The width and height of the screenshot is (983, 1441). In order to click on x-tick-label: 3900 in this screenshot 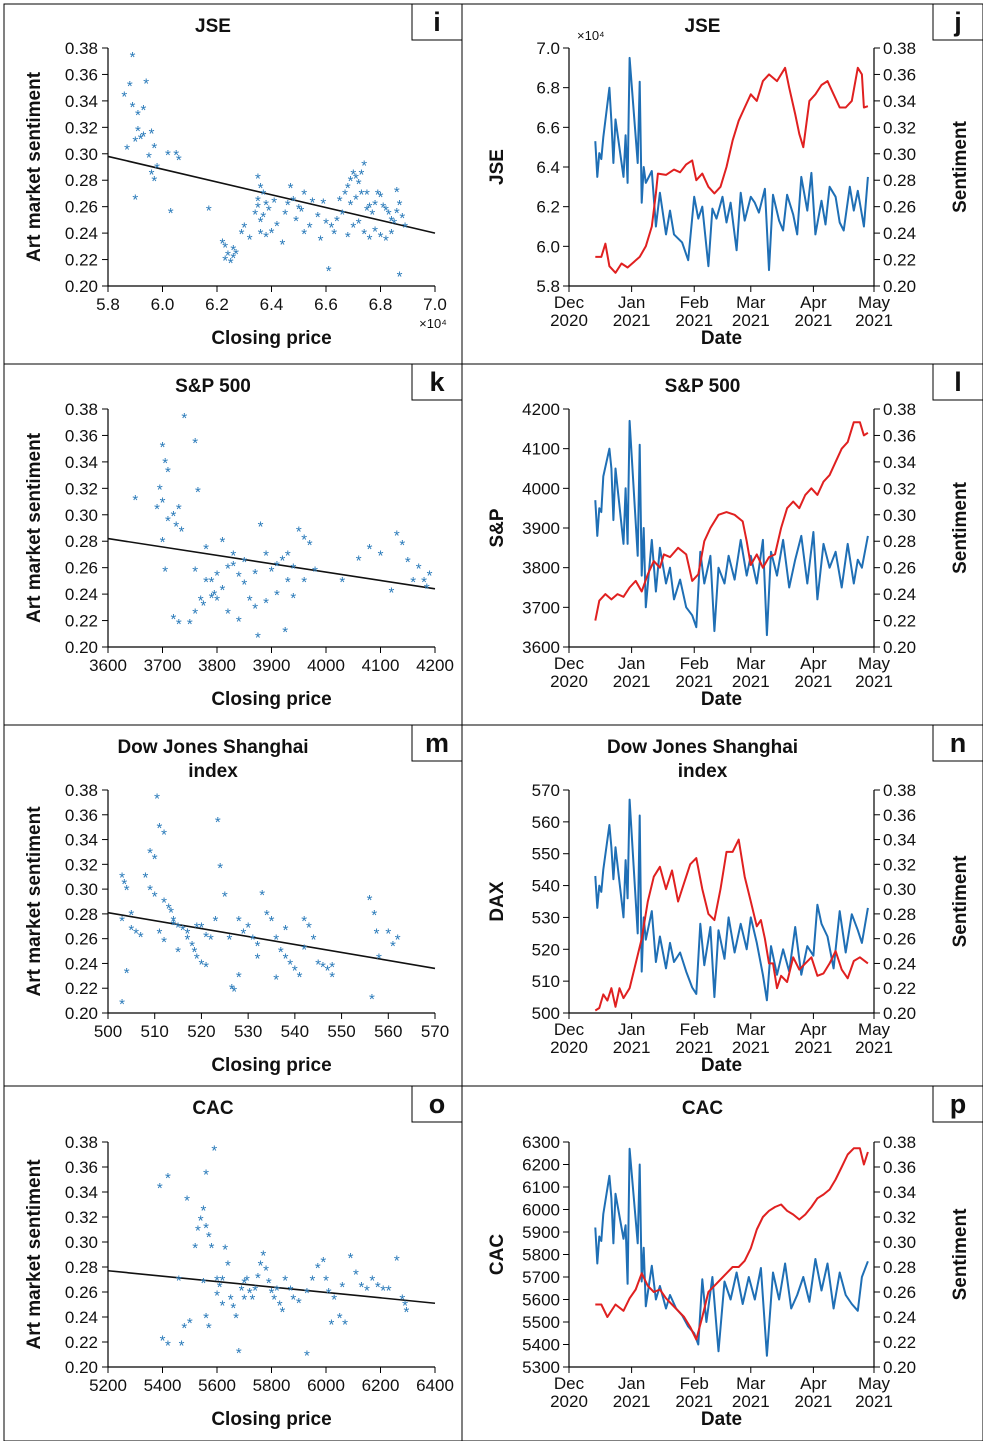, I will do `click(272, 665)`.